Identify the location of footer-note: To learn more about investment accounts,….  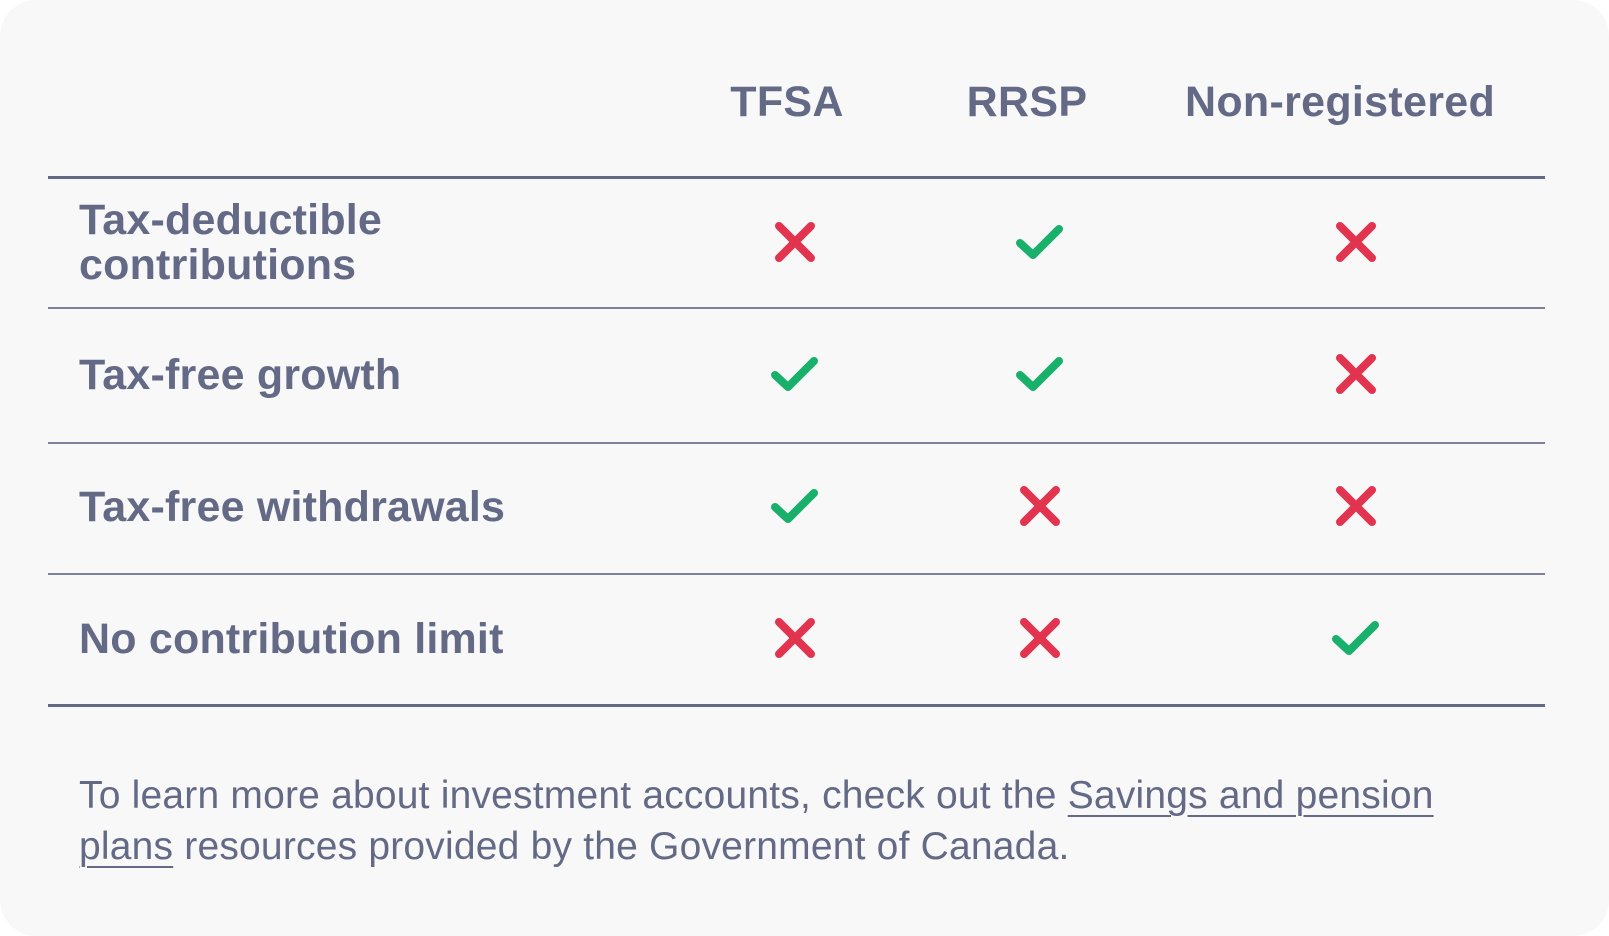
(789, 821).